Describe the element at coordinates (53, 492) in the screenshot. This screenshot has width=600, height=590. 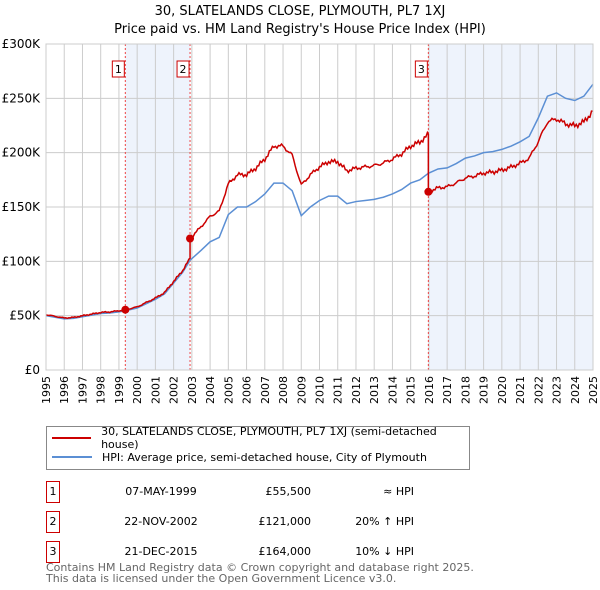
I see `sale-number-badge: 1` at that location.